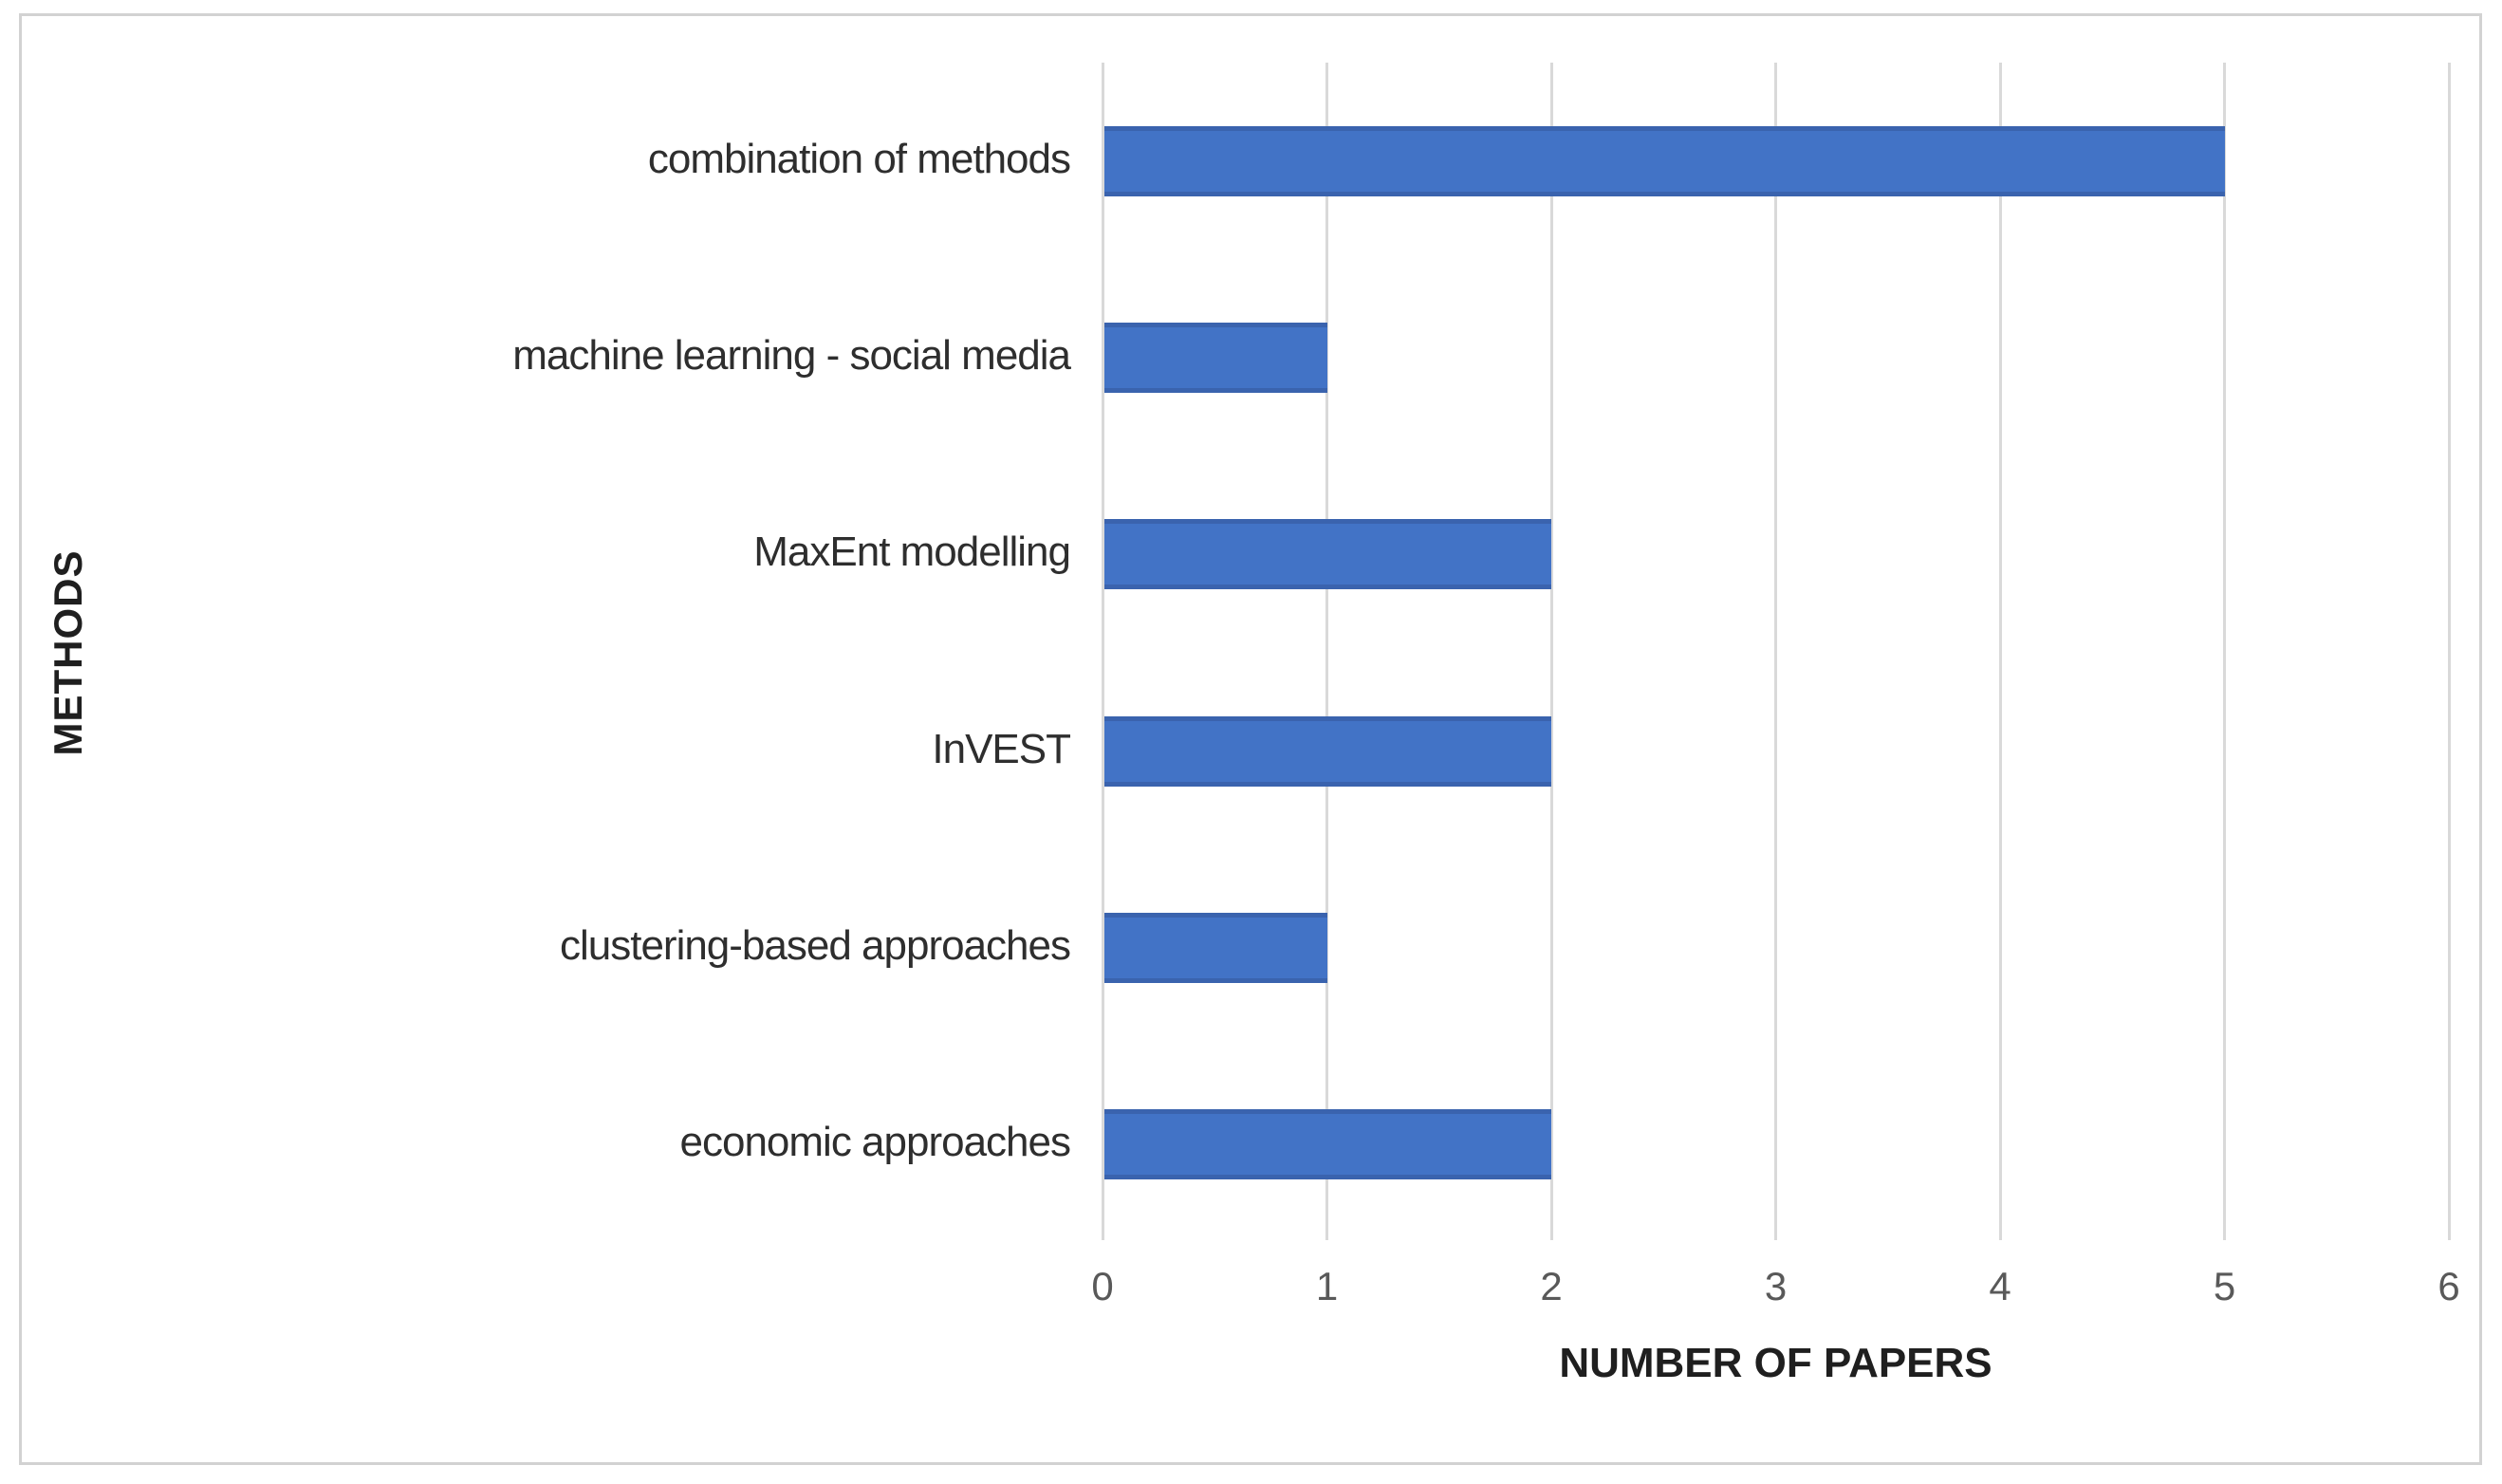  Describe the element at coordinates (792, 356) in the screenshot. I see `category-label-1: machine learning - social media` at that location.